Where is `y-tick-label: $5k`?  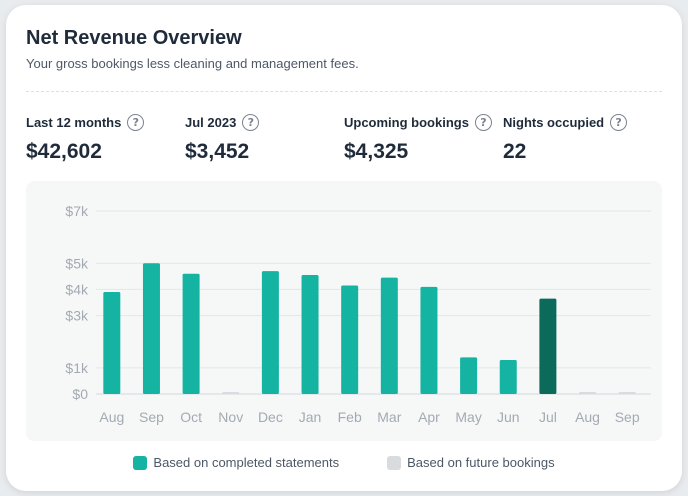
y-tick-label: $5k is located at coordinates (77, 263).